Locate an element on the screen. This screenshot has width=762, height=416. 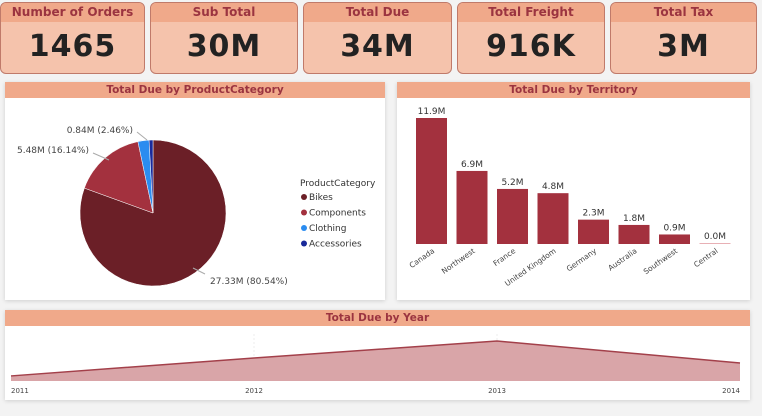
x-tick-label: 2014 is located at coordinates (731, 391).